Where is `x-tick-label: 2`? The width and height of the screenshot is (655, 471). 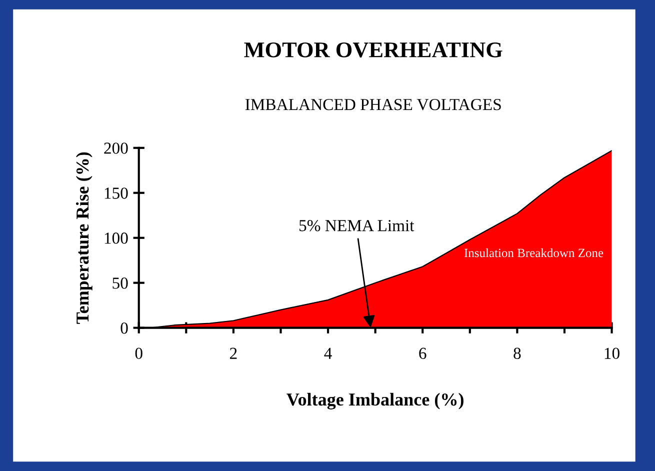 x-tick-label: 2 is located at coordinates (233, 353).